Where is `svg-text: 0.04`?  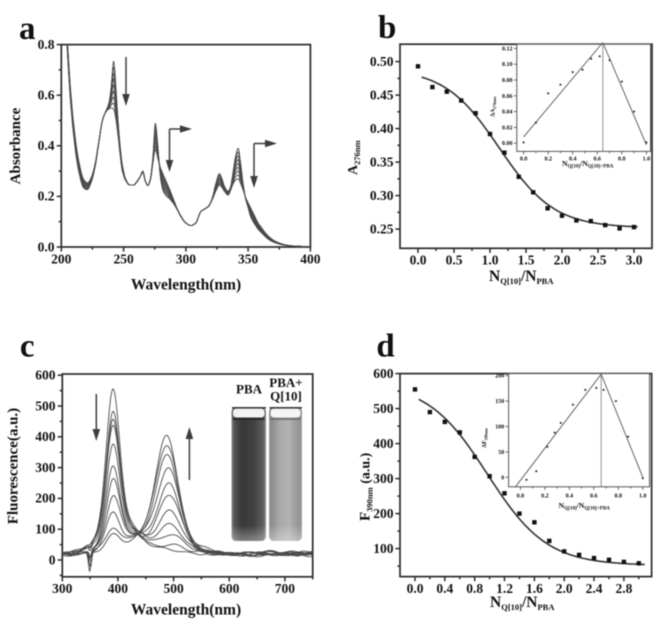 svg-text: 0.04 is located at coordinates (507, 113).